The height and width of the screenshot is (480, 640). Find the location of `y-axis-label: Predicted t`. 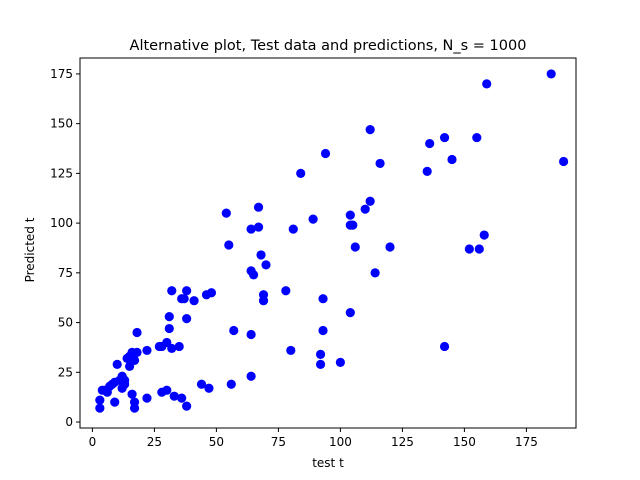

y-axis-label: Predicted t is located at coordinates (30, 249).